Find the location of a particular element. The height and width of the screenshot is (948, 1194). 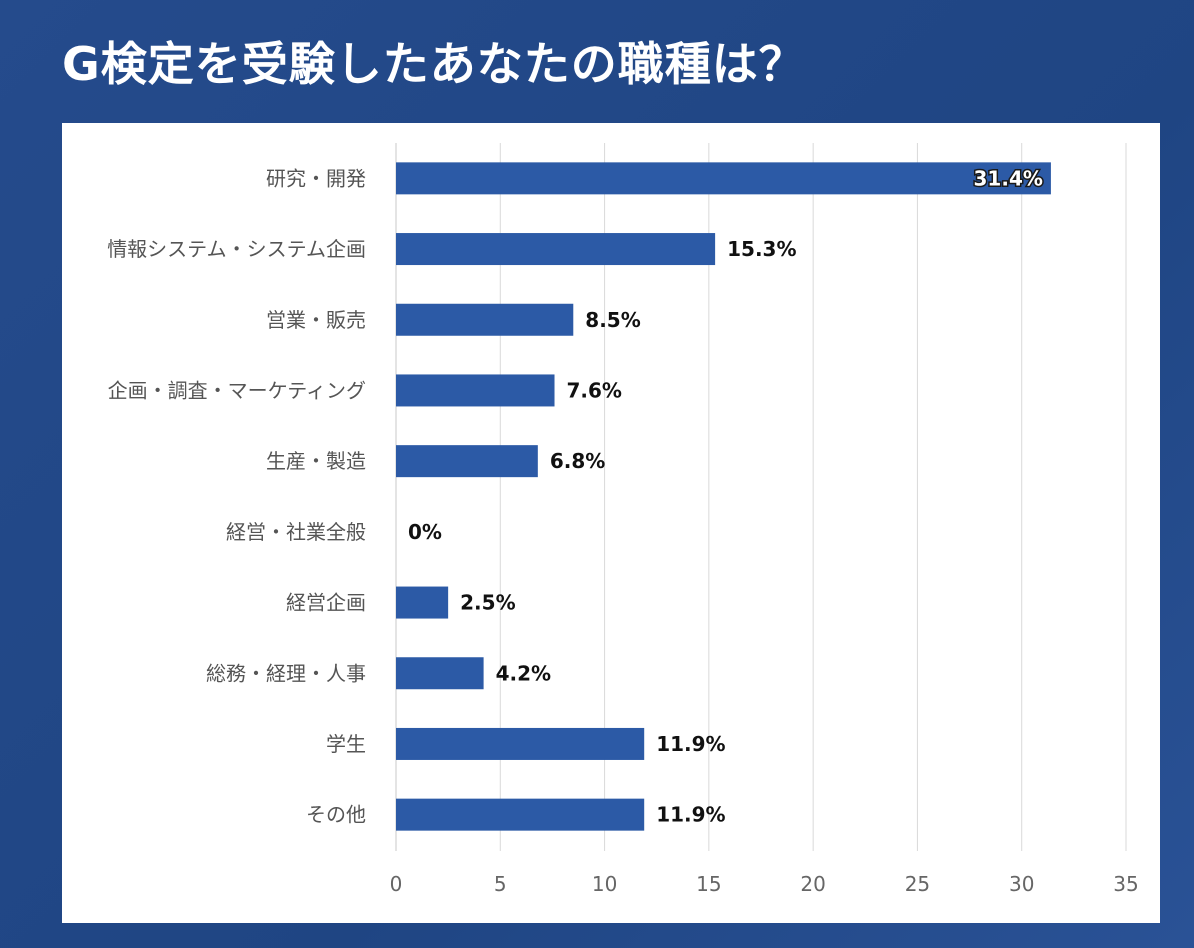

category-label: 総務・経理・人事 is located at coordinates (286, 673).